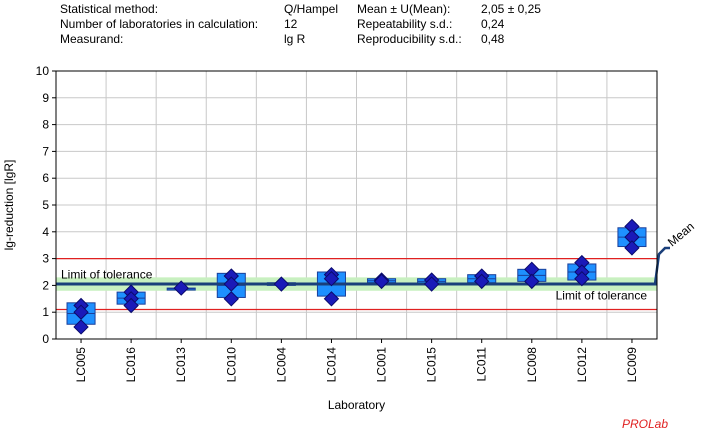 Image resolution: width=706 pixels, height=438 pixels. Describe the element at coordinates (43, 71) in the screenshot. I see `y-tick-label-10: 10` at that location.